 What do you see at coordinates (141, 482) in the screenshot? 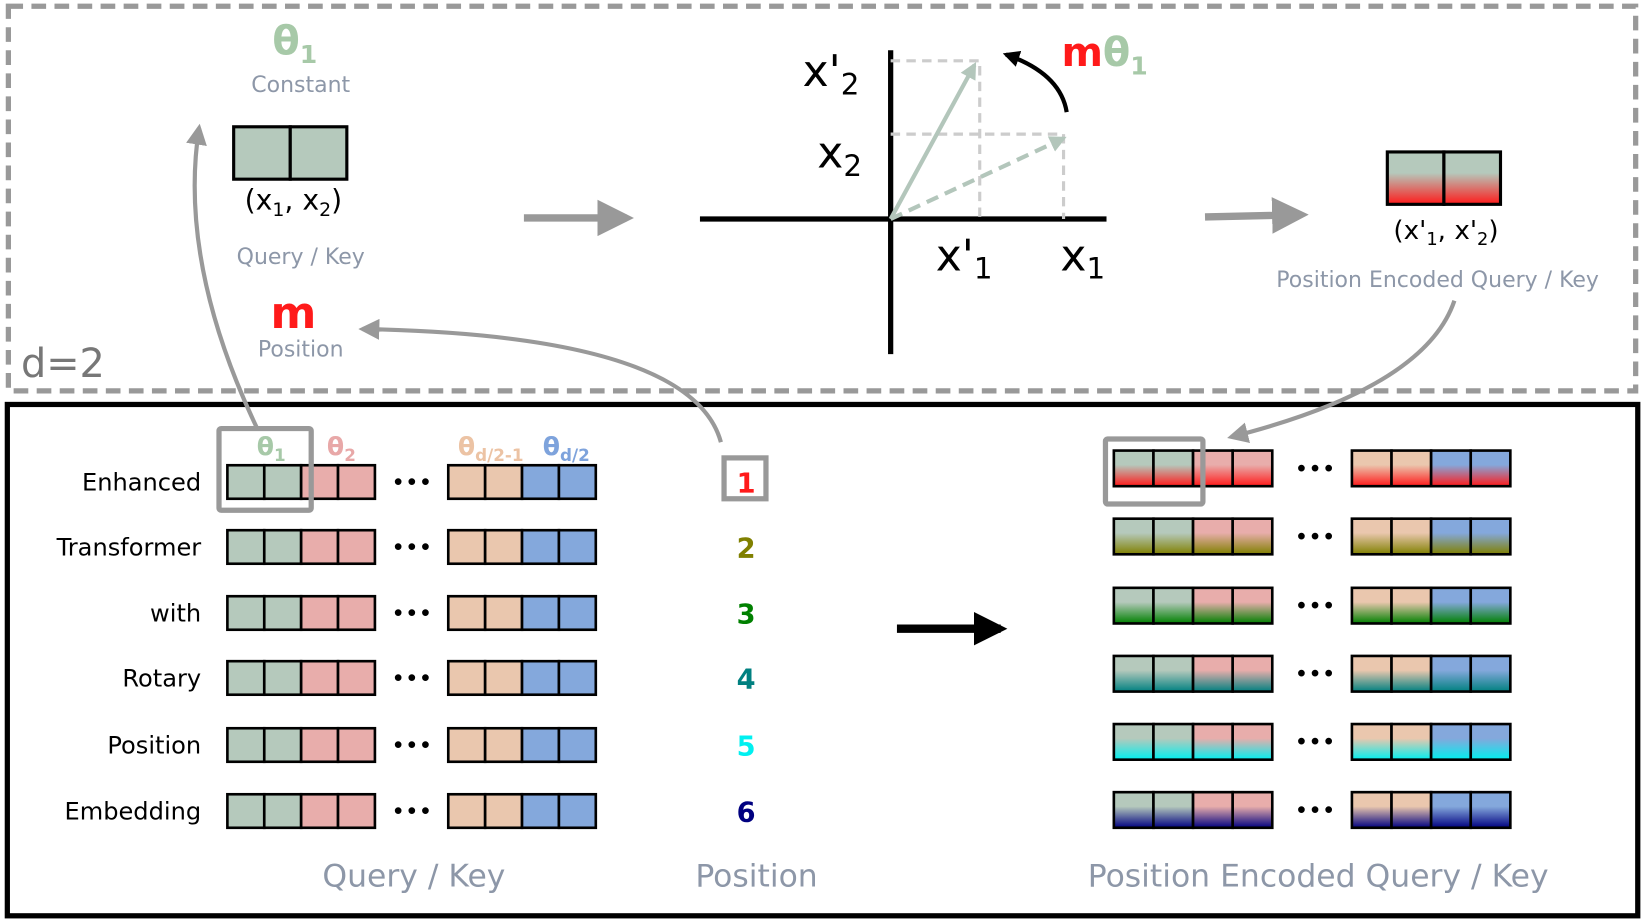
I see `token-word: Enhanced` at bounding box center [141, 482].